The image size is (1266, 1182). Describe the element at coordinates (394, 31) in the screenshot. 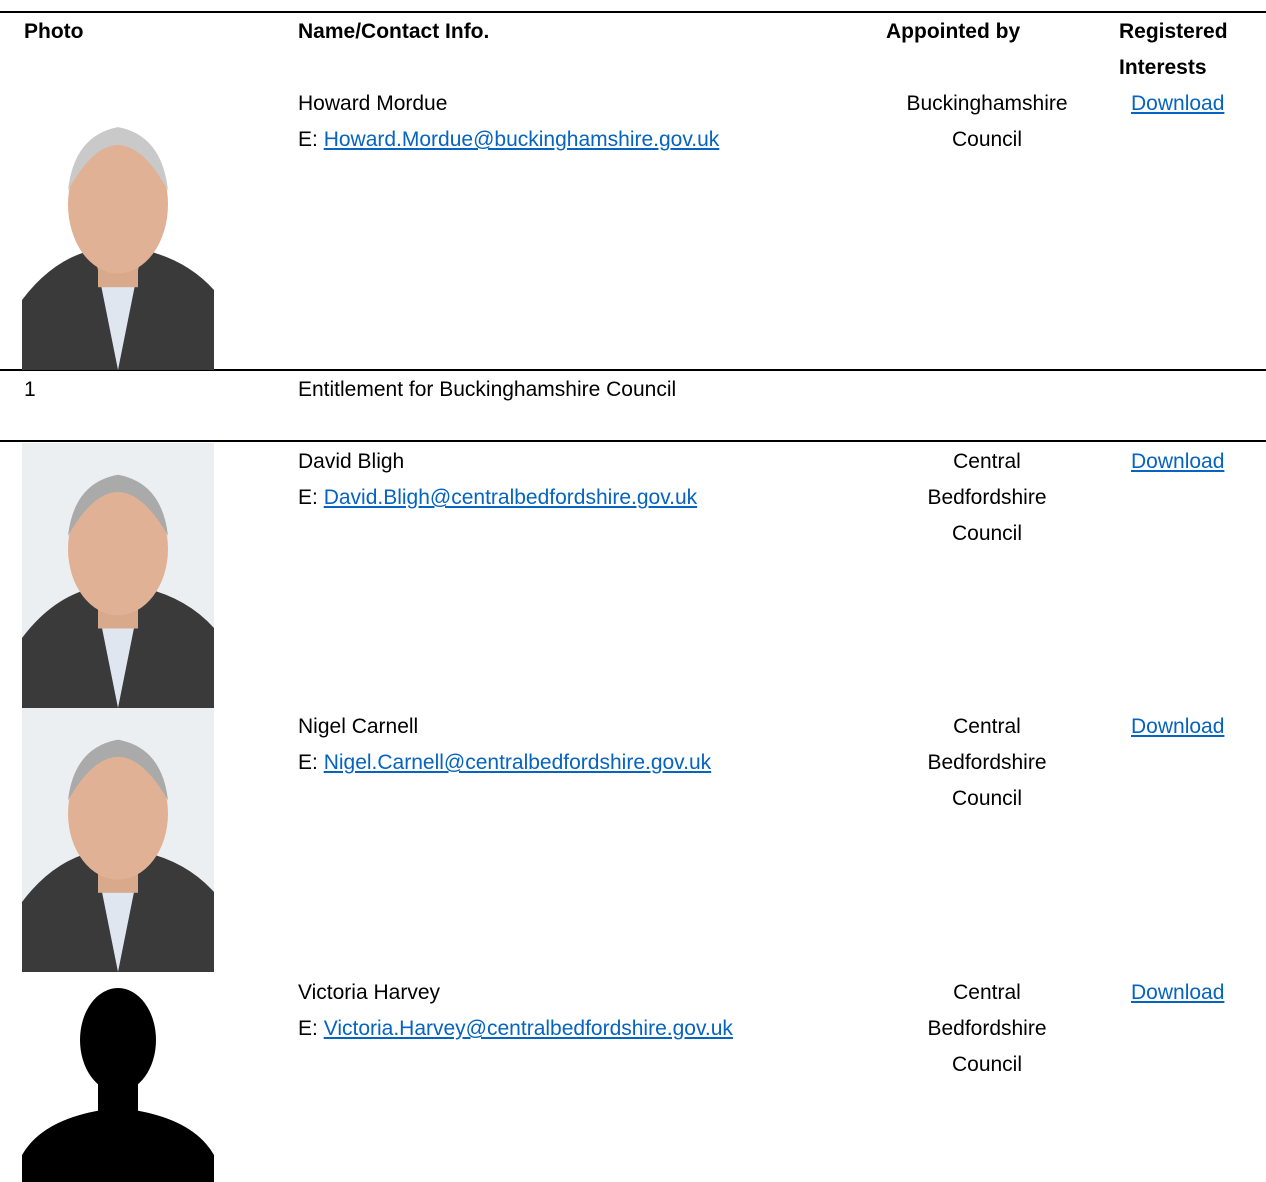

I see `header-name: Name/Contact Info.` at that location.